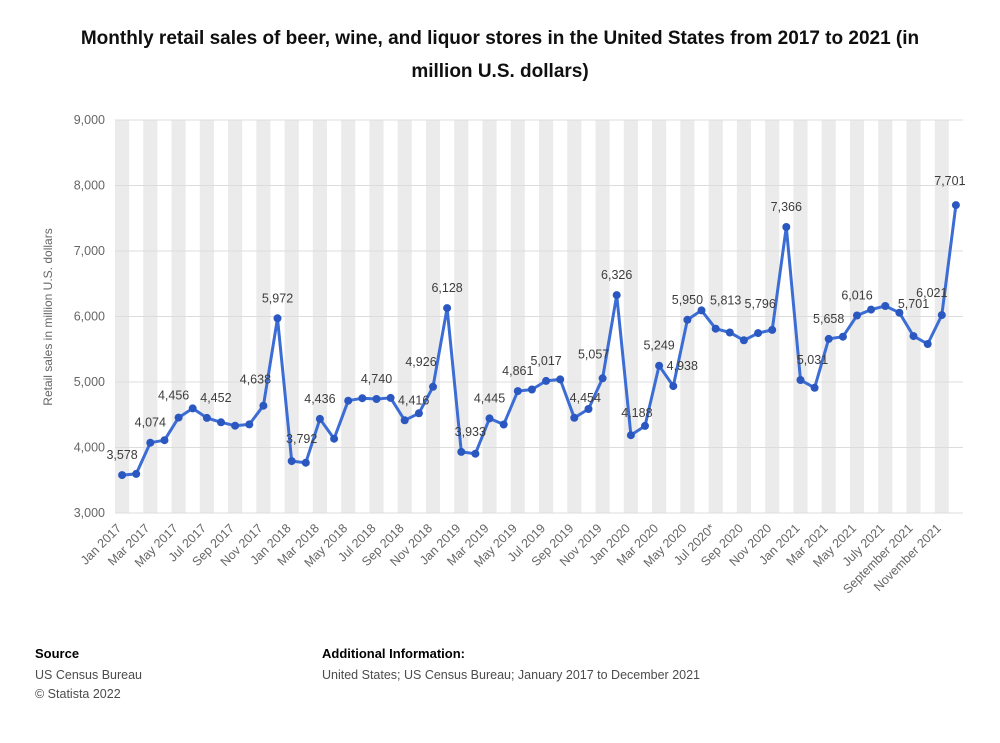 Image resolution: width=1000 pixels, height=743 pixels. Describe the element at coordinates (393, 653) in the screenshot. I see `additional-info-heading: Additional Information:` at that location.